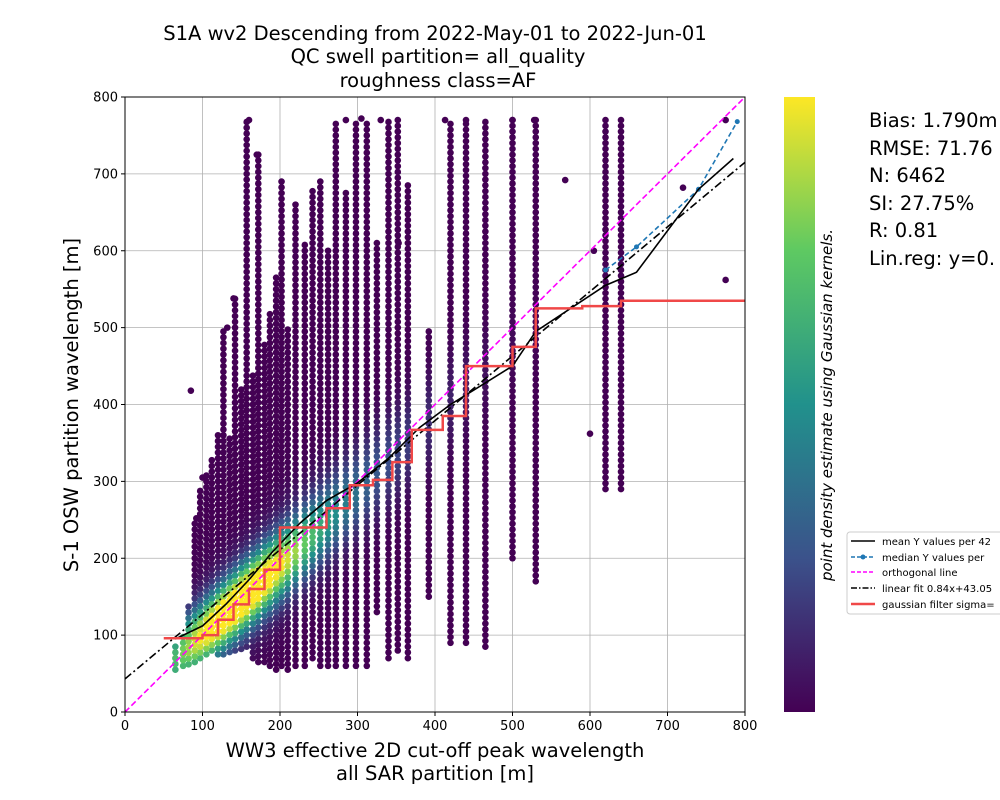 The height and width of the screenshot is (800, 1000). What do you see at coordinates (605, 270) in the screenshot?
I see `median-point` at bounding box center [605, 270].